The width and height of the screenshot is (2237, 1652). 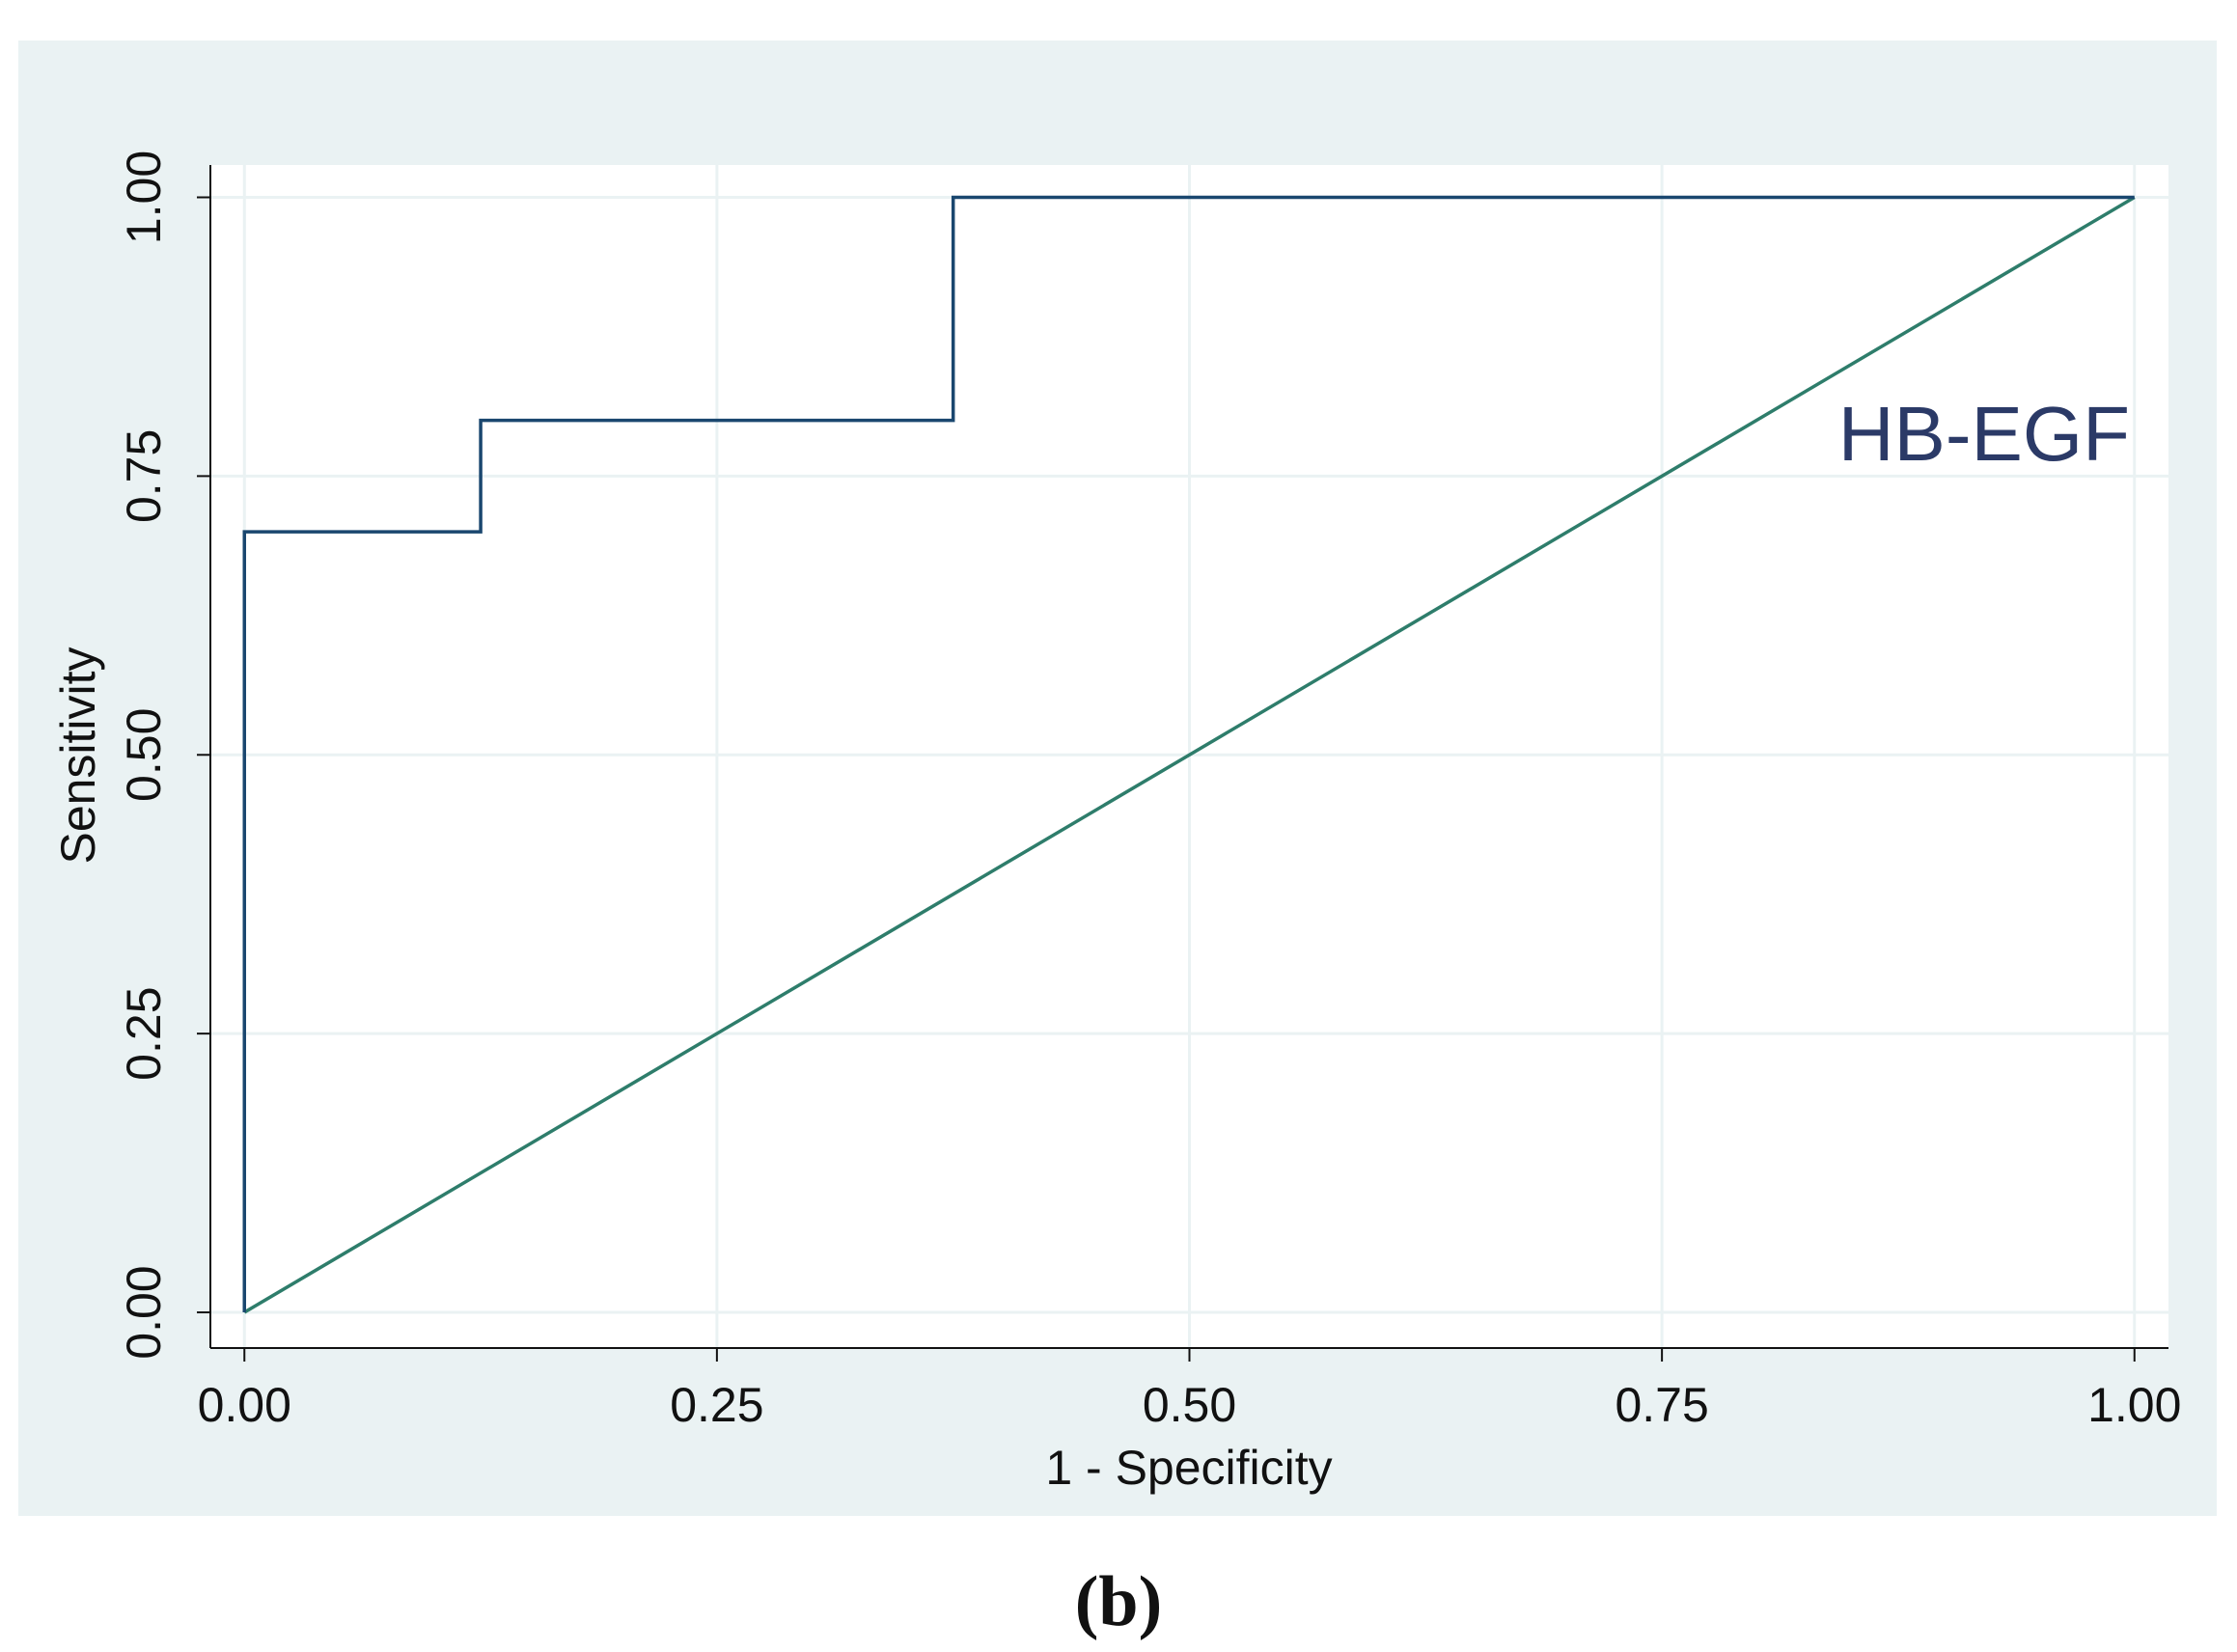 I want to click on caption: (b), so click(x=1118, y=1601).